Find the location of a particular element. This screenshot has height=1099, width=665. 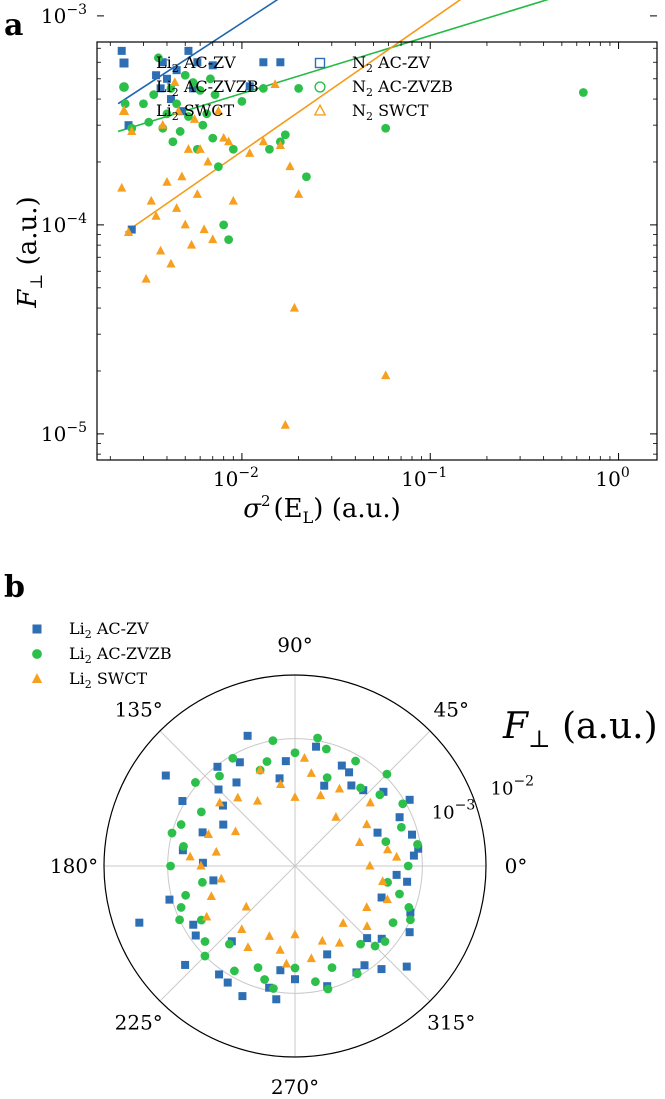

angle-tick-label: 90° is located at coordinates (294, 645).